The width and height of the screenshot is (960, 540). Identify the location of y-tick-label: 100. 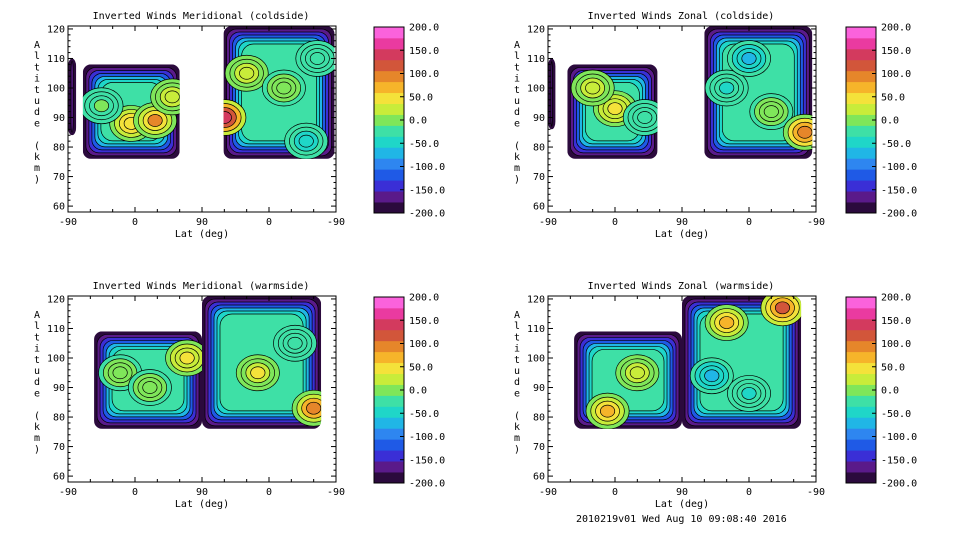
(536, 359).